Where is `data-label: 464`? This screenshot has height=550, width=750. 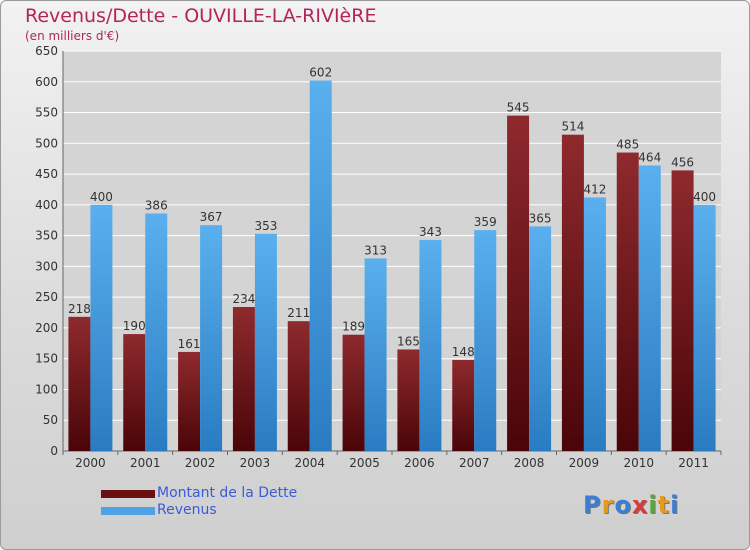
data-label: 464 is located at coordinates (649, 157).